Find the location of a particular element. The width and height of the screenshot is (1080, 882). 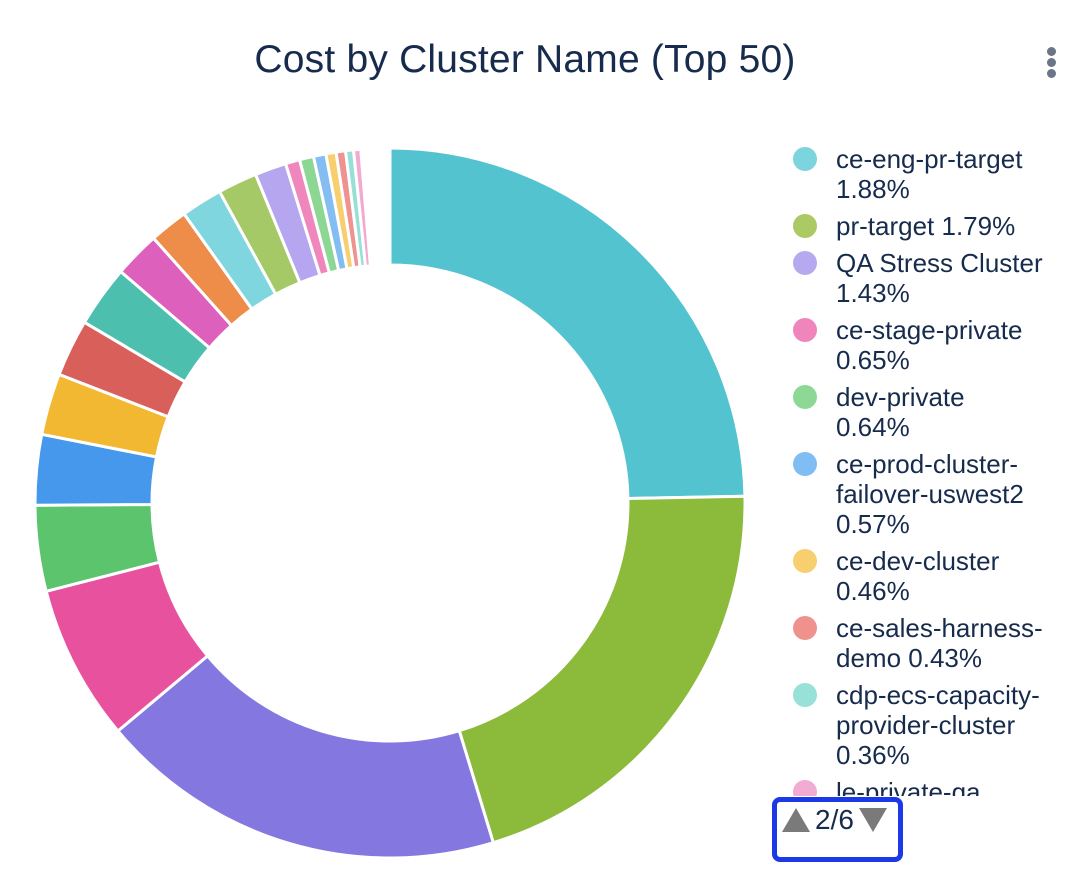

legend-label: QA Stress Cluster 1.43% is located at coordinates (939, 278).